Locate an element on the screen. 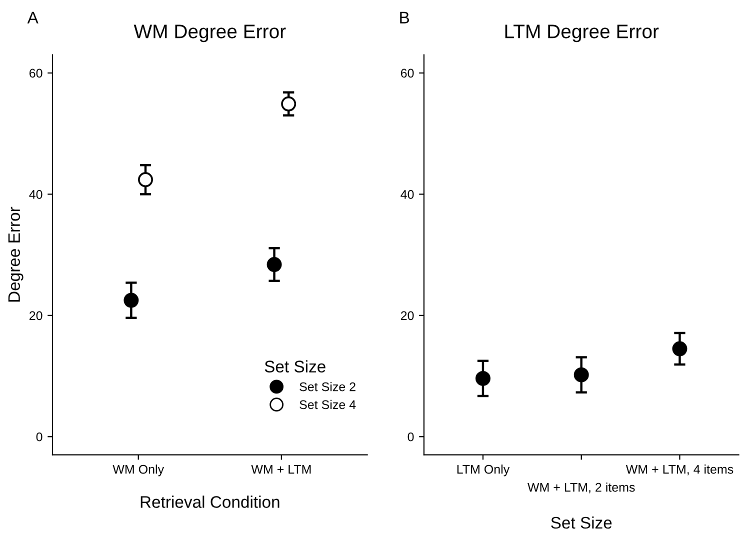 This screenshot has width=750, height=548. x-tick-label: WM Only is located at coordinates (138, 470).